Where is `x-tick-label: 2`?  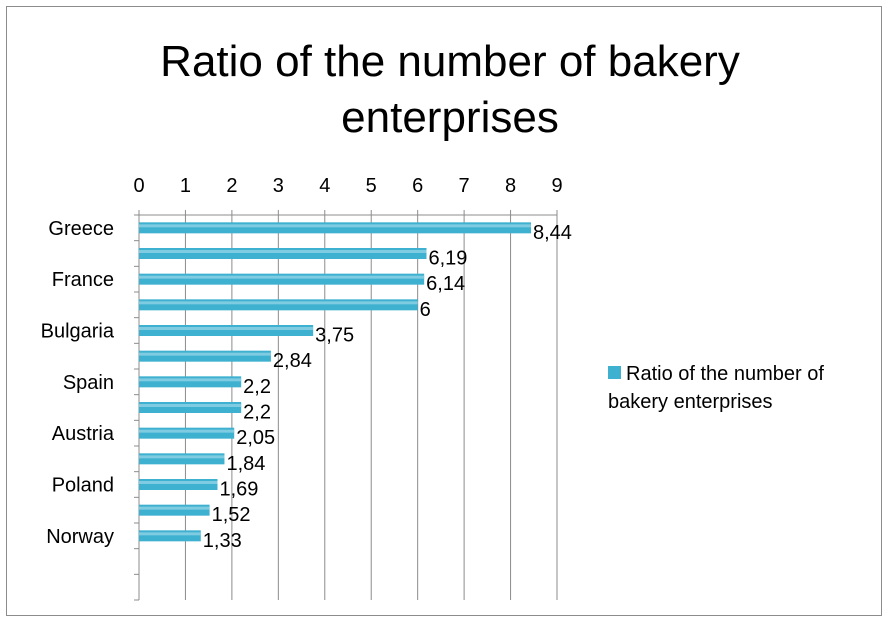
x-tick-label: 2 is located at coordinates (231, 186).